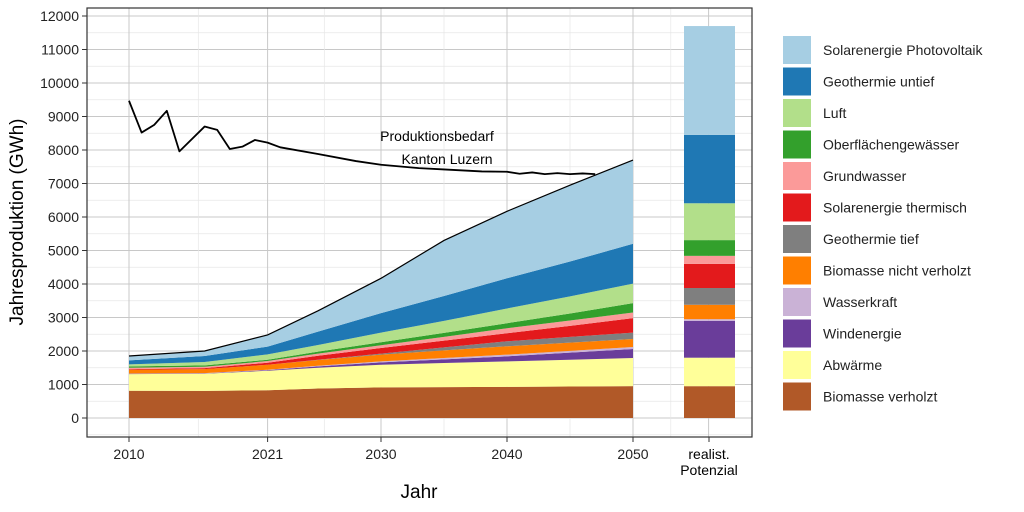 The width and height of the screenshot is (1024, 512). I want to click on y-tick-label: 10000, so click(59, 83).